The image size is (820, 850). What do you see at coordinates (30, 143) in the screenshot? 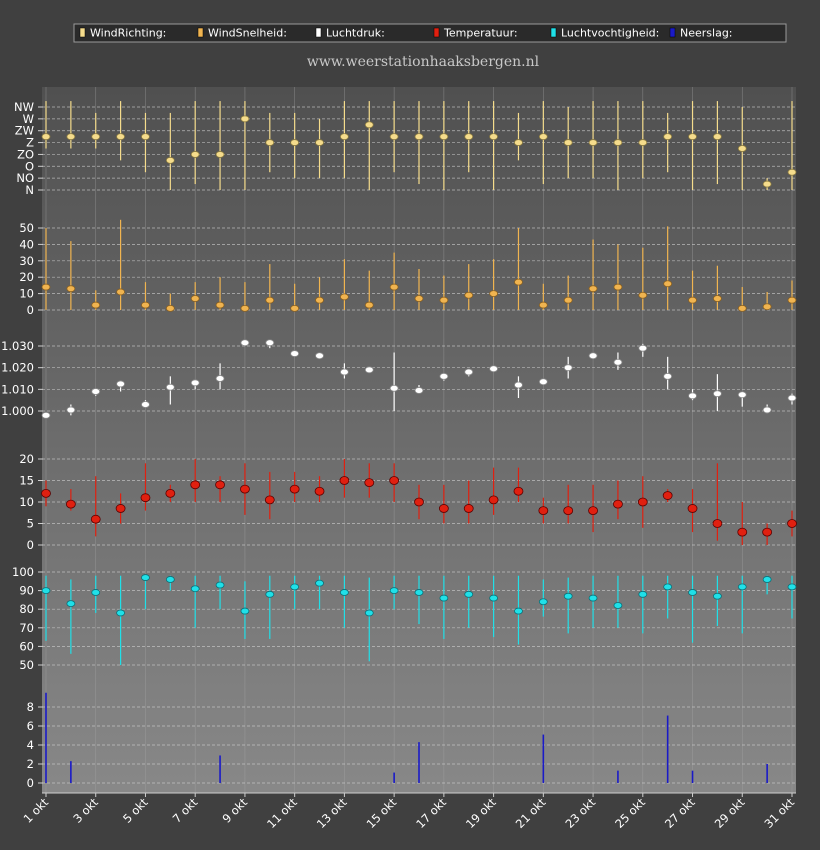
I see `y-tick-label: Z` at bounding box center [30, 143].